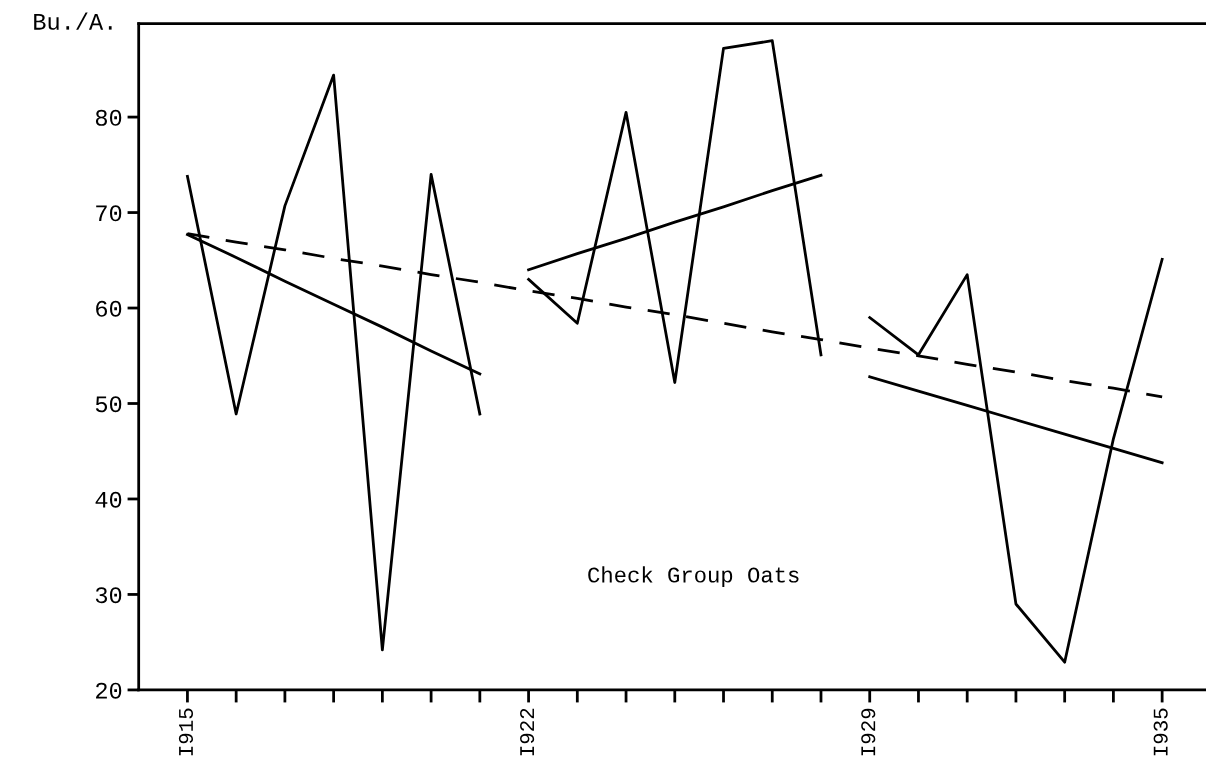  Describe the element at coordinates (693, 576) in the screenshot. I see `annotation: Check Group Oats` at that location.